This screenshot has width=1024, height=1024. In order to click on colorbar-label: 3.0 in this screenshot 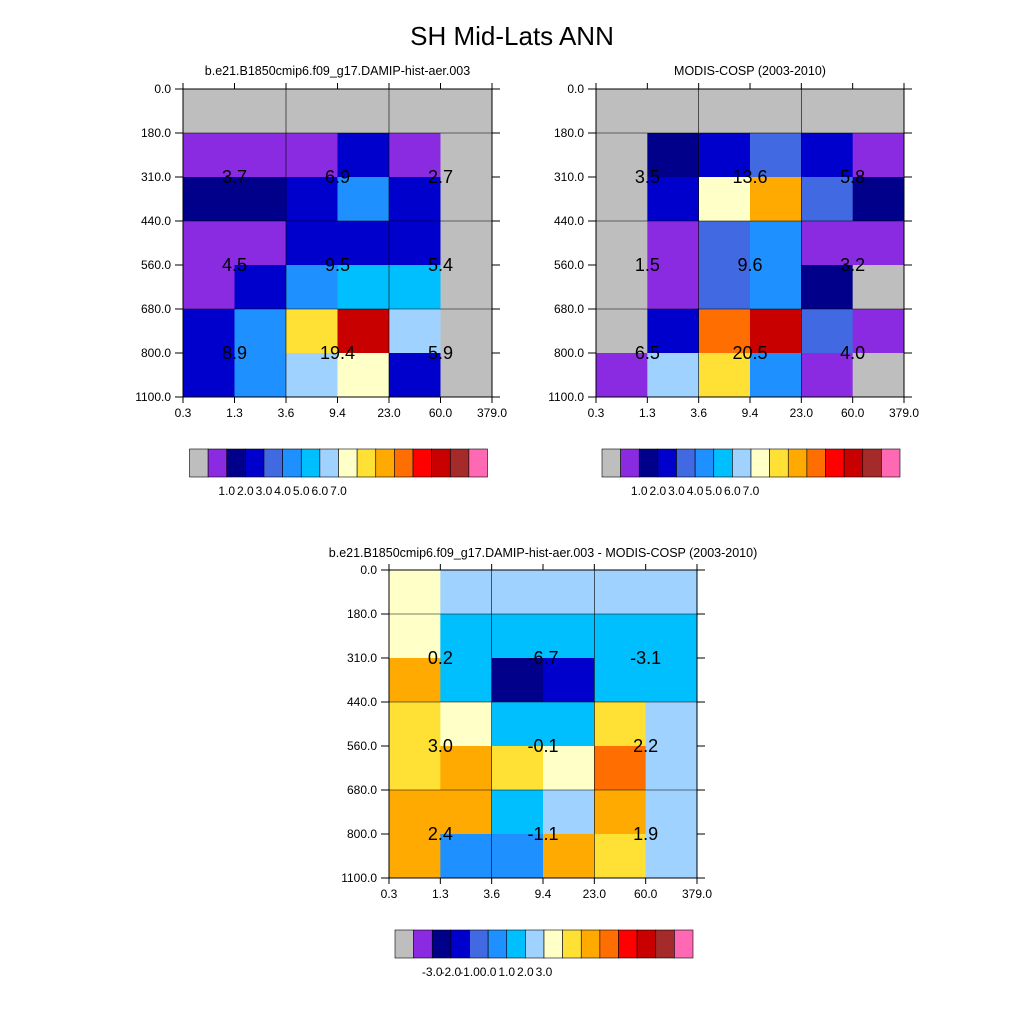, I will do `click(544, 972)`.